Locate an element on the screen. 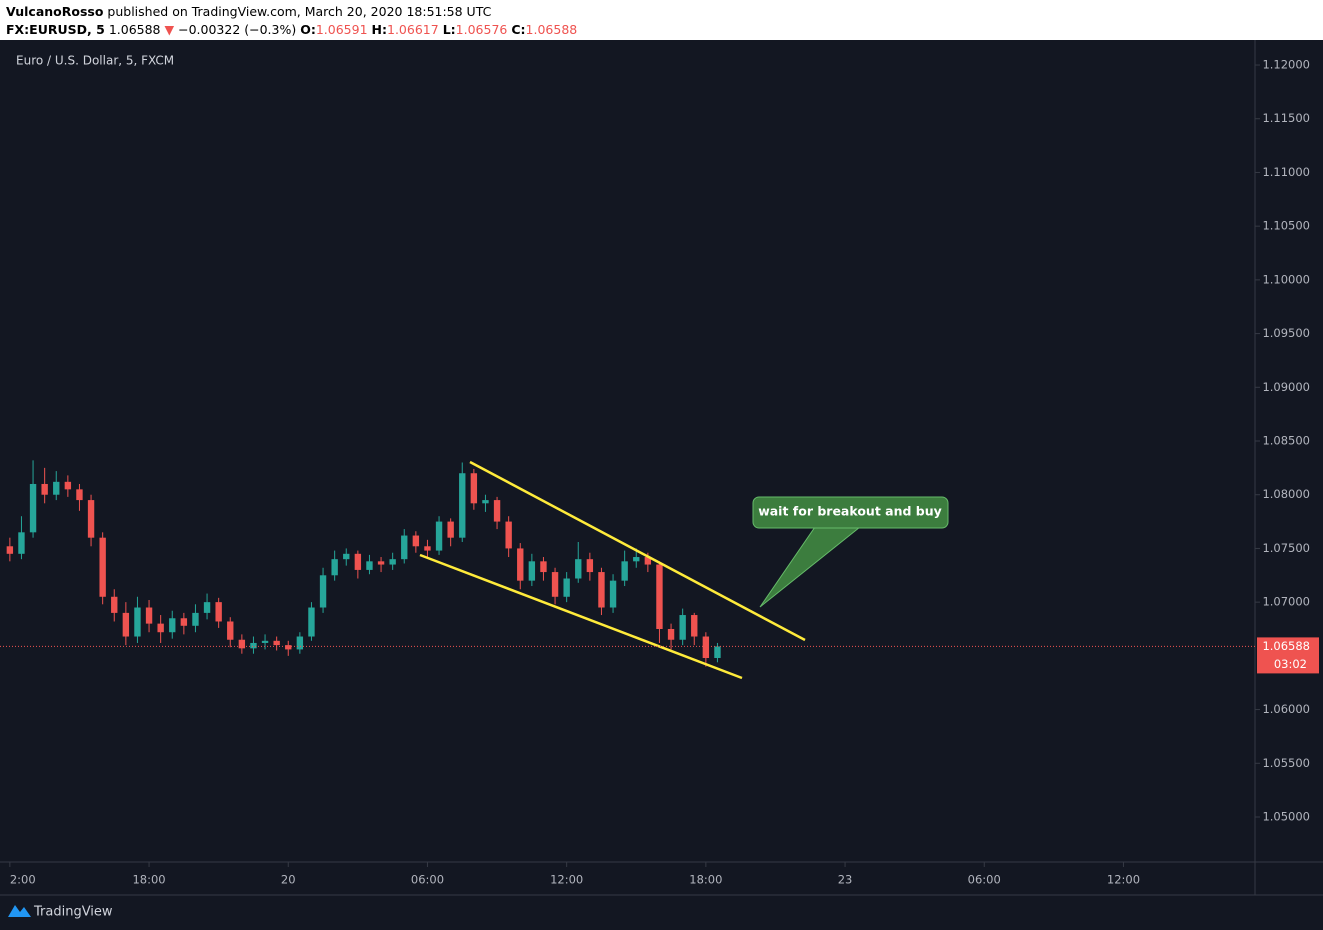  down-arrow: ▼ is located at coordinates (170, 29).